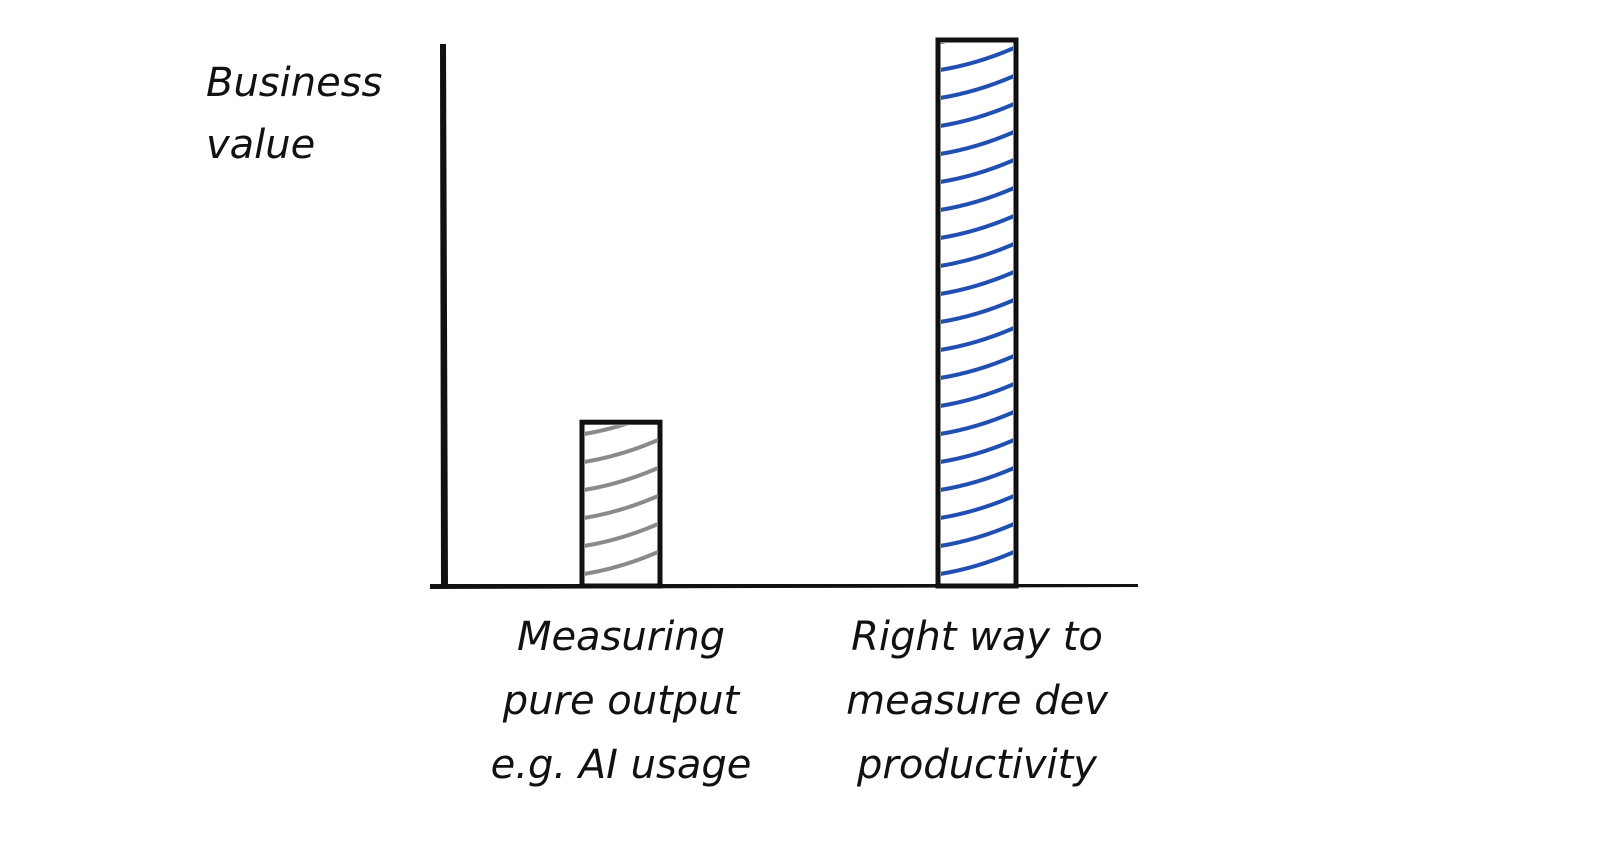 The width and height of the screenshot is (1600, 848). What do you see at coordinates (977, 701) in the screenshot?
I see `x-tick-label: measure dev` at bounding box center [977, 701].